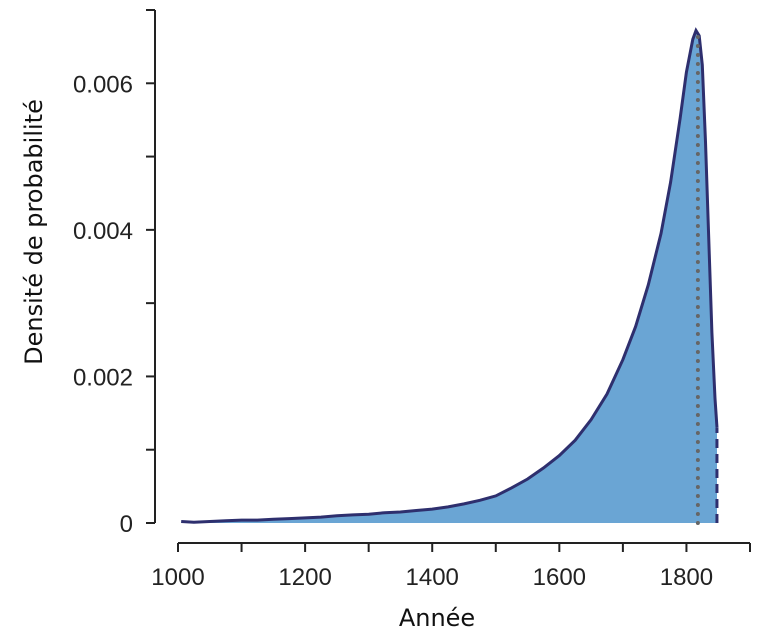 Image resolution: width=760 pixels, height=643 pixels. Describe the element at coordinates (114, 273) in the screenshot. I see `y-axis: 0 0.002 0.004 0.006` at that location.